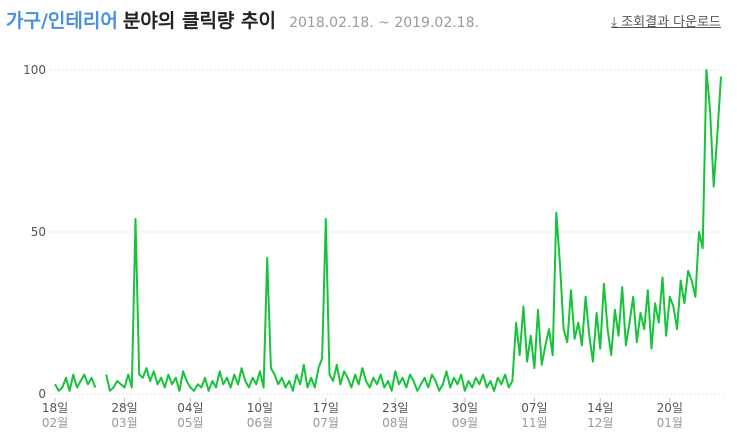 The width and height of the screenshot is (737, 440). I want to click on x-tick-label: 04일, so click(190, 408).